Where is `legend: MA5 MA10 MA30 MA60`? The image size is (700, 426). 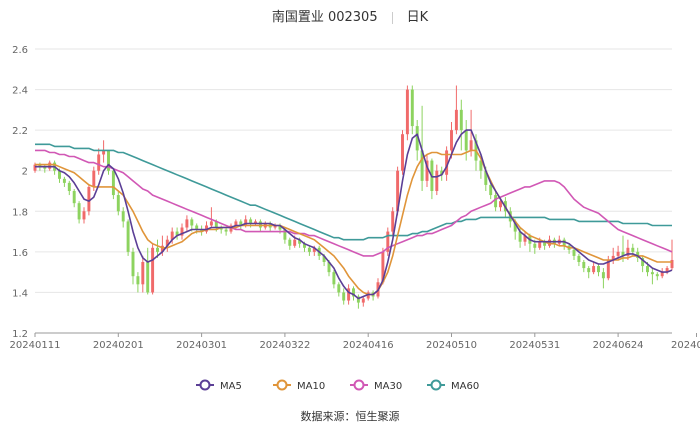 legend: MA5 MA10 MA30 MA60 is located at coordinates (337, 386).